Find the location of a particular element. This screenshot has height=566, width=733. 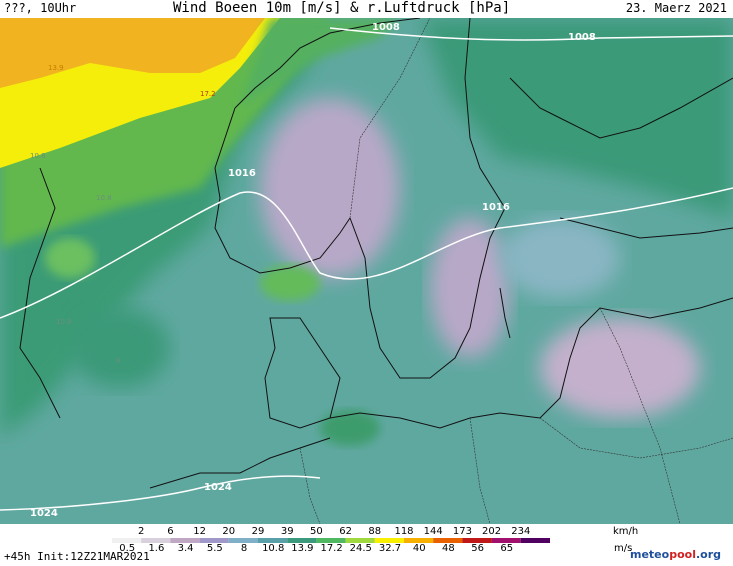

legend-ms-tick: 65 is located at coordinates (506, 548).